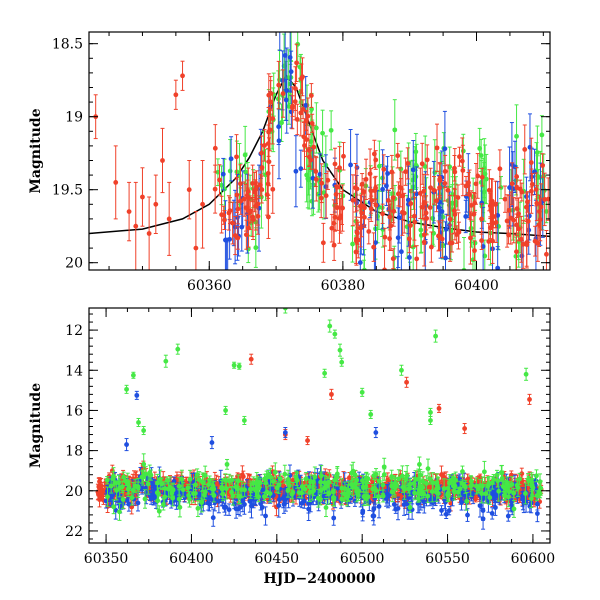 This screenshot has height=600, width=600. What do you see at coordinates (476, 286) in the screenshot?
I see `x-tick-label: 60400` at bounding box center [476, 286].